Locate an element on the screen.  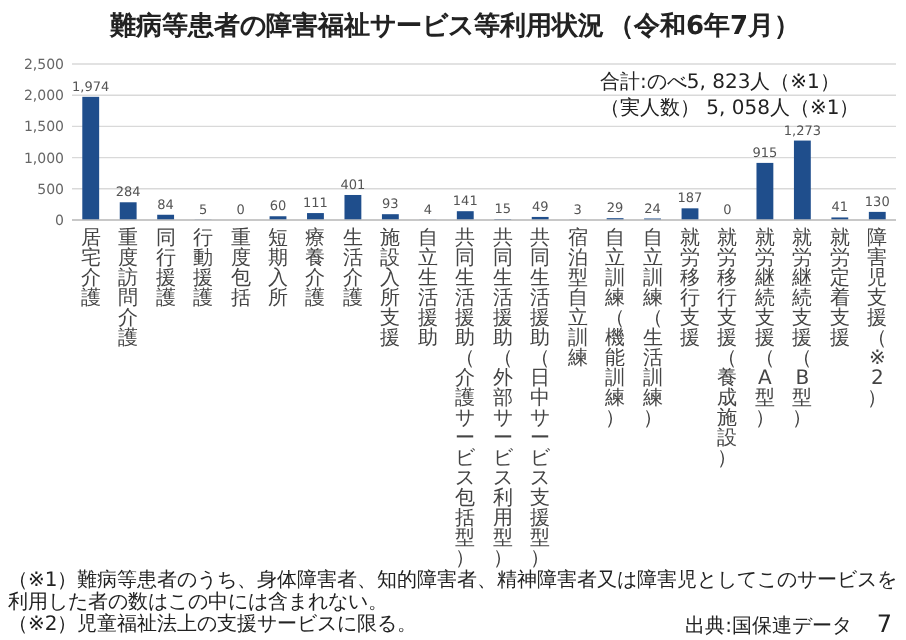
text: （※2）児童福祉法上の支援サービスに限る。 is located at coordinates (213, 625).